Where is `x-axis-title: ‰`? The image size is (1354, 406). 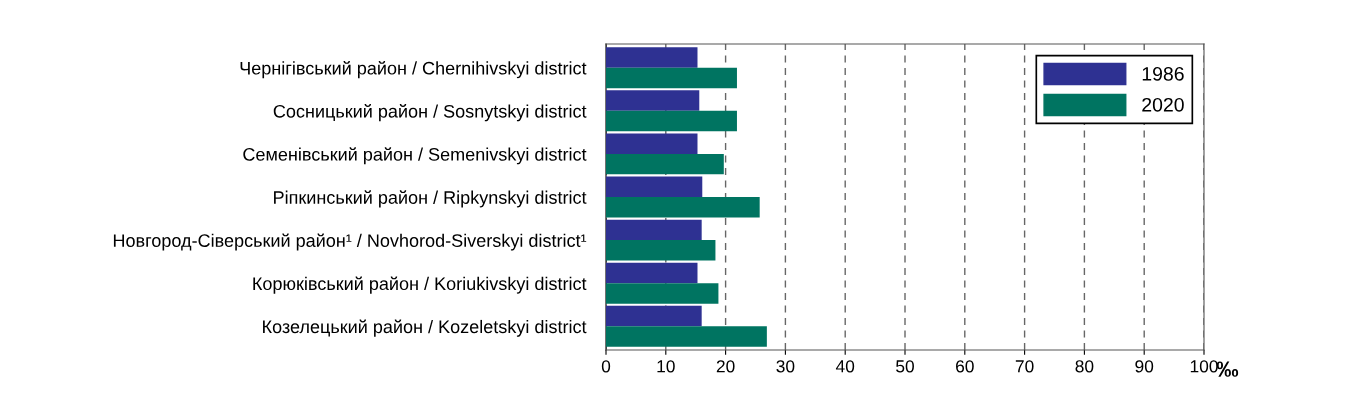 x-axis-title: ‰ is located at coordinates (1227, 369).